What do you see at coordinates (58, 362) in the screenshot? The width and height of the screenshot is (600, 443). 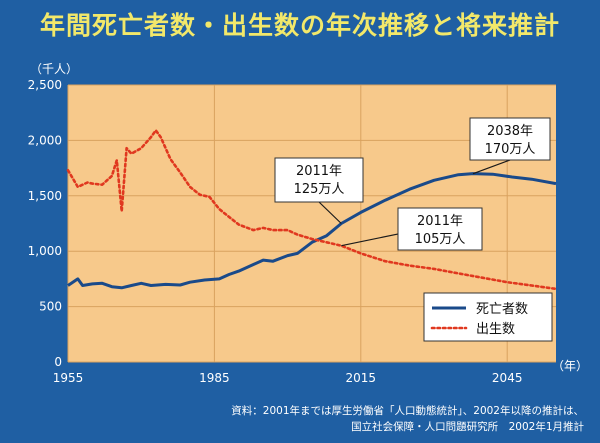 I see `y-tick-label: 0` at bounding box center [58, 362].